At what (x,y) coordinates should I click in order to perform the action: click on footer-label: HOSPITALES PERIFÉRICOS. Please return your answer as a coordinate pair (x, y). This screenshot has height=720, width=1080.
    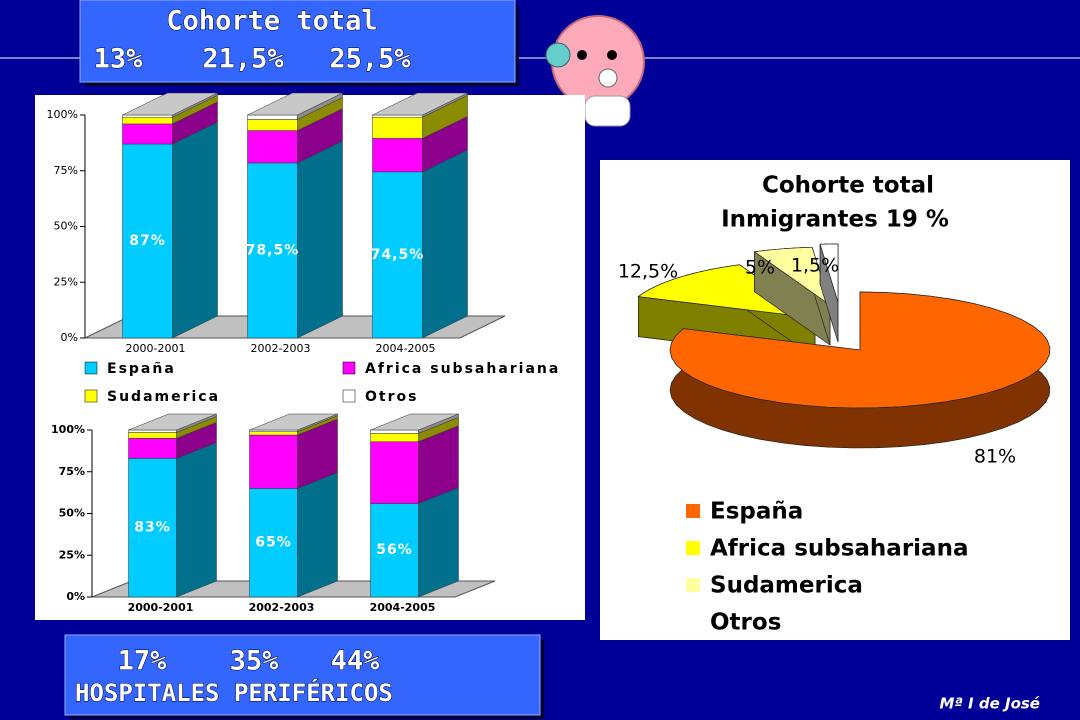
    Looking at the image, I should click on (234, 692).